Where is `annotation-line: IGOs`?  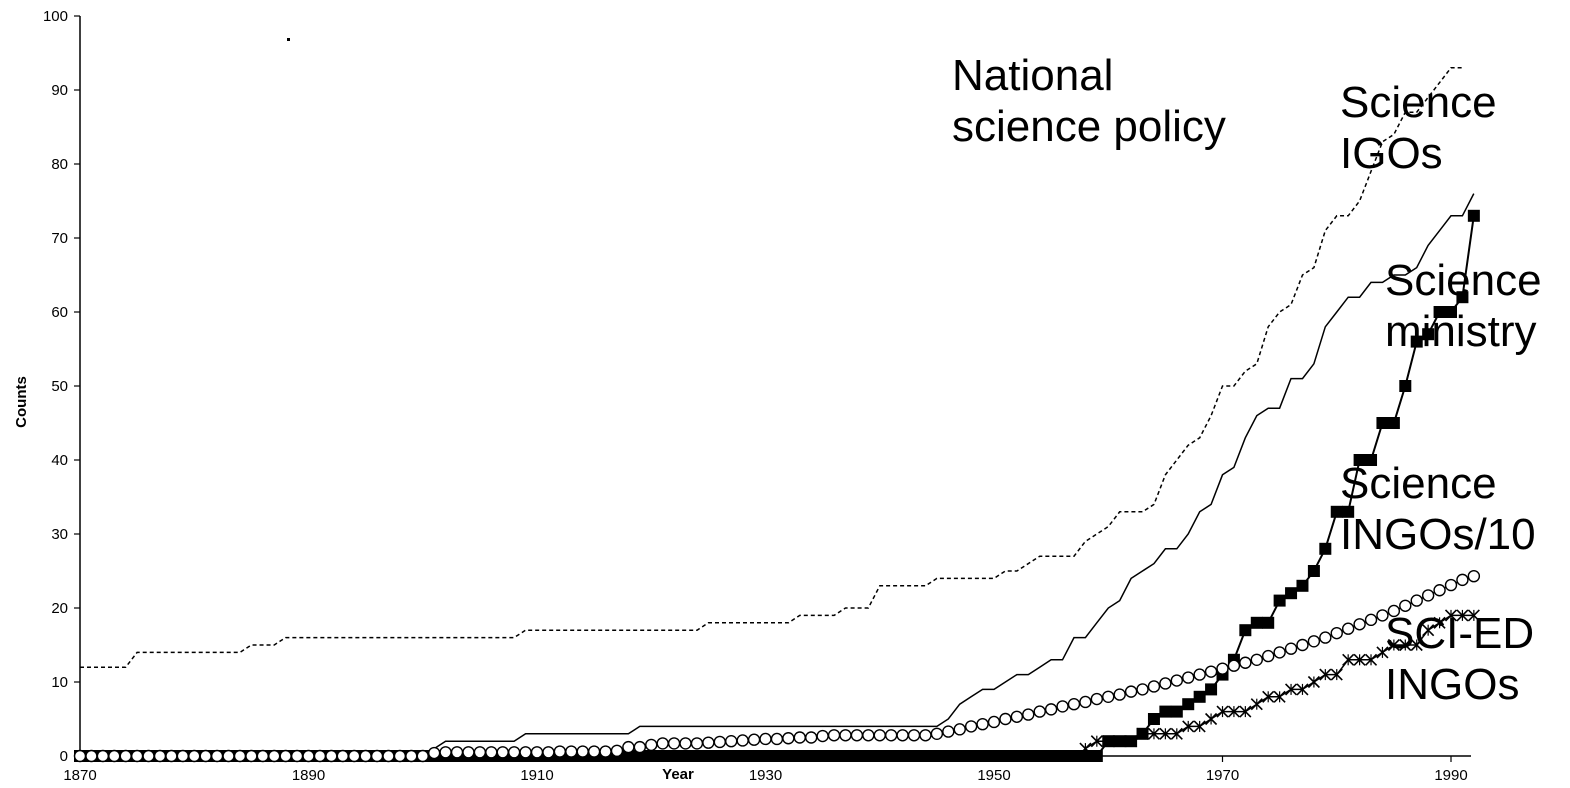 annotation-line: IGOs is located at coordinates (1391, 153).